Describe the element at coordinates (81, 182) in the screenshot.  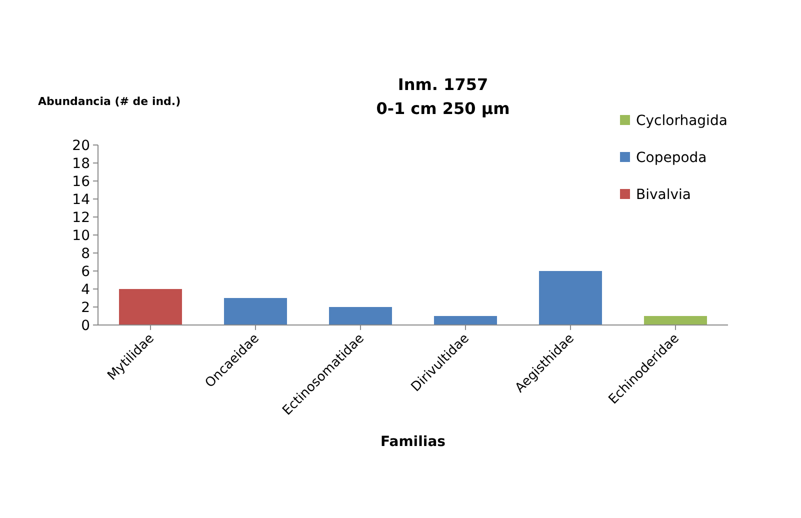
I see `y-tick-label: 16` at that location.